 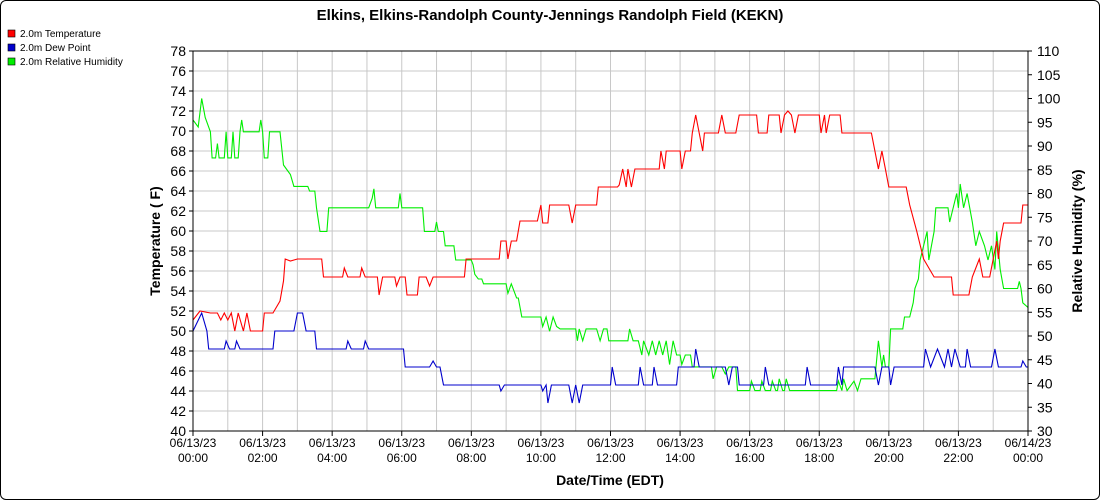 I want to click on y-tick-label: 70, so click(x=178, y=131).